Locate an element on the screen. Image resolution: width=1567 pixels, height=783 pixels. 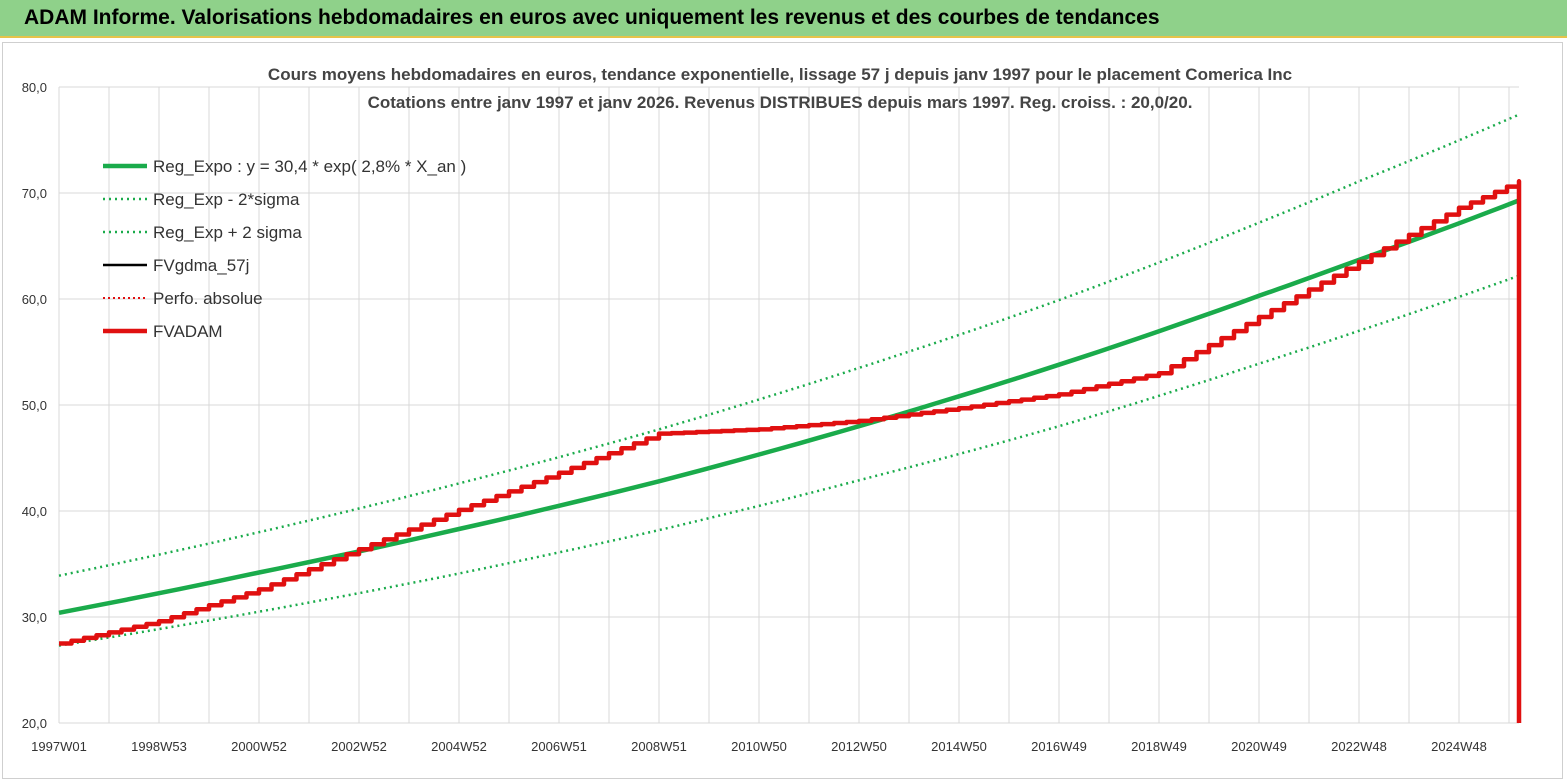
y-tick-label: 50,0 is located at coordinates (34, 405).